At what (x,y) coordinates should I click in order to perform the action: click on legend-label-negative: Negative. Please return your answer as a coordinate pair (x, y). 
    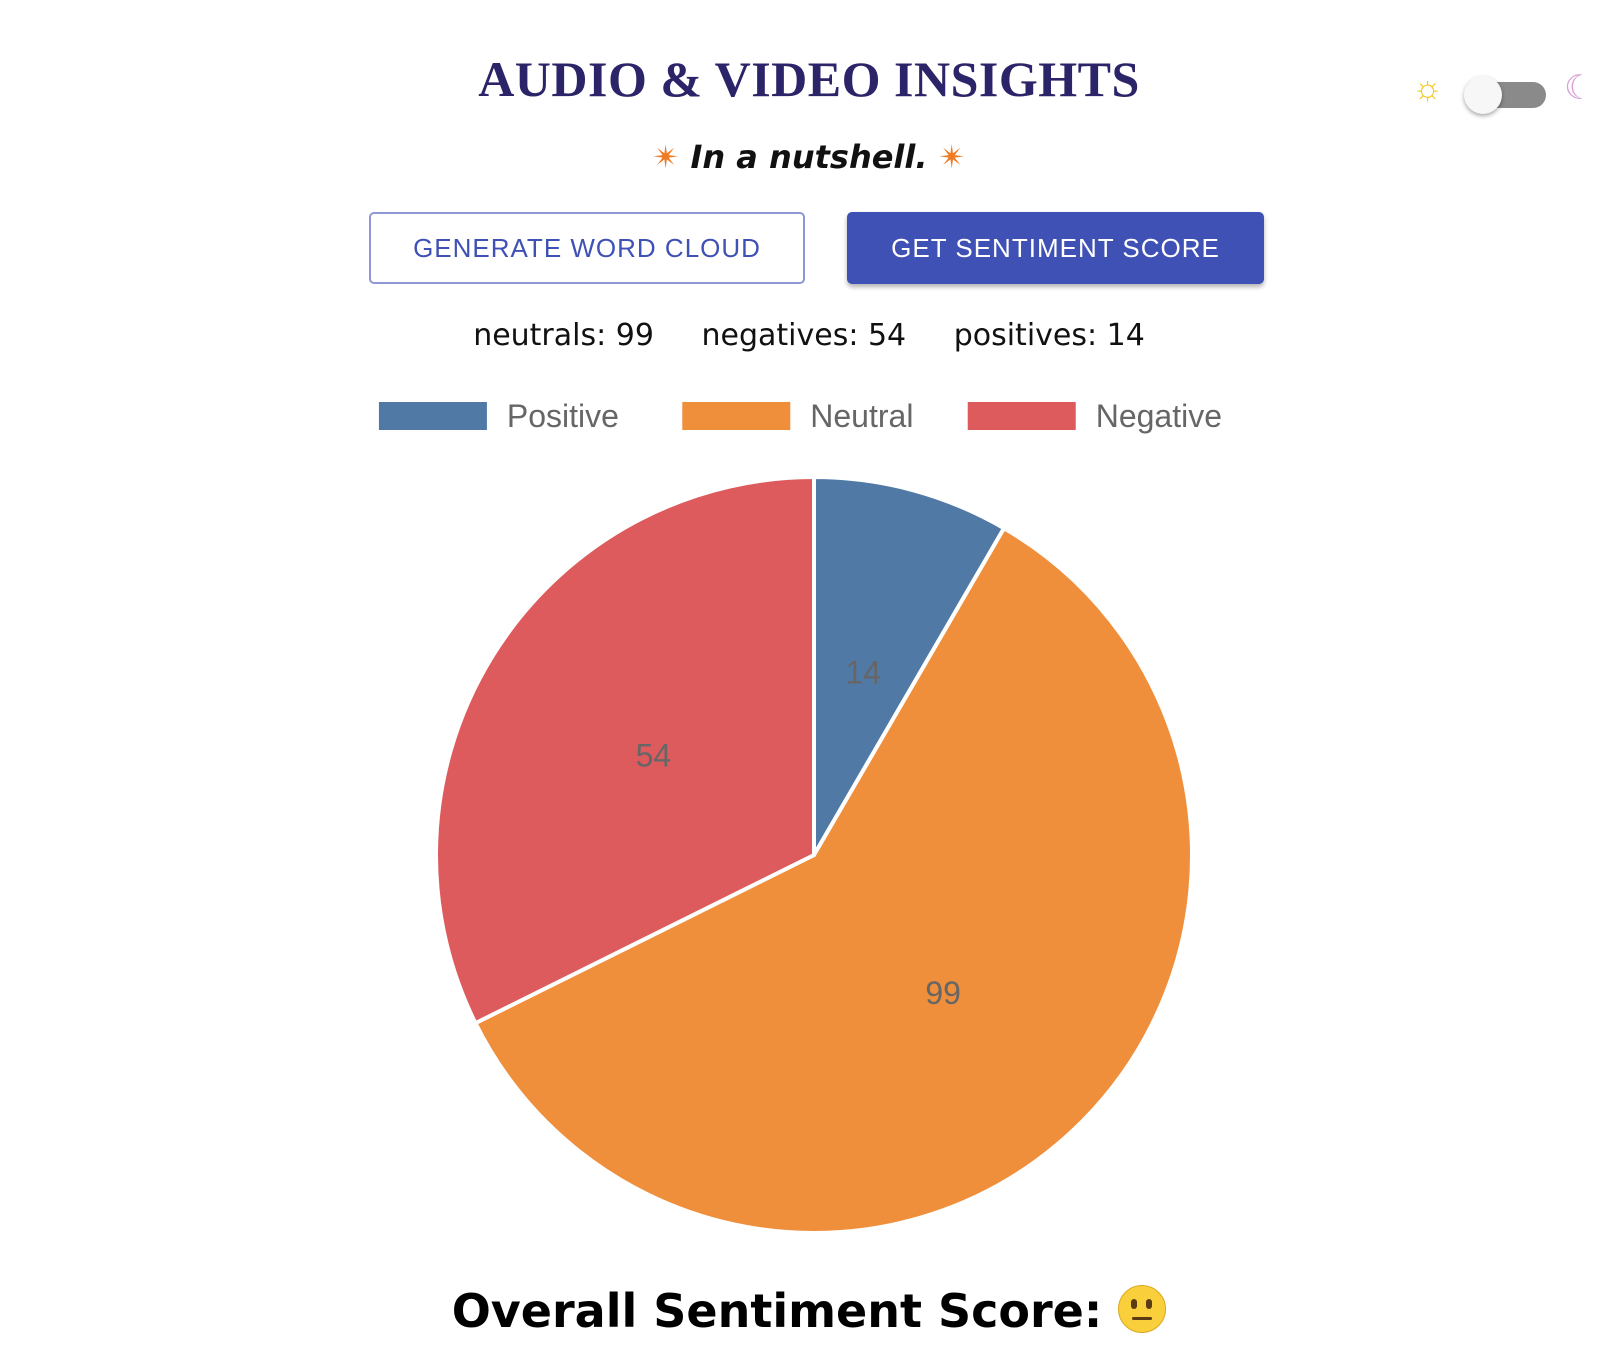
    Looking at the image, I should click on (1159, 416).